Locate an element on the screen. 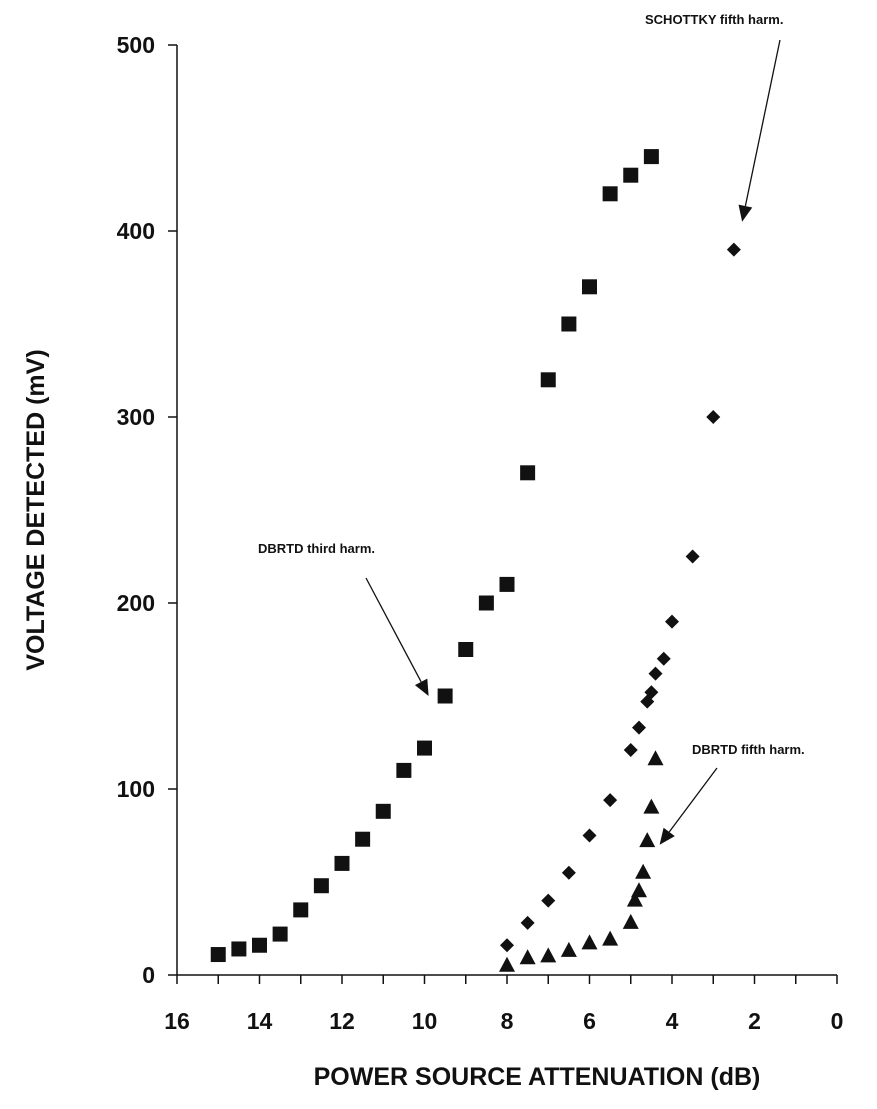  y-tick-label: 300 is located at coordinates (136, 417).